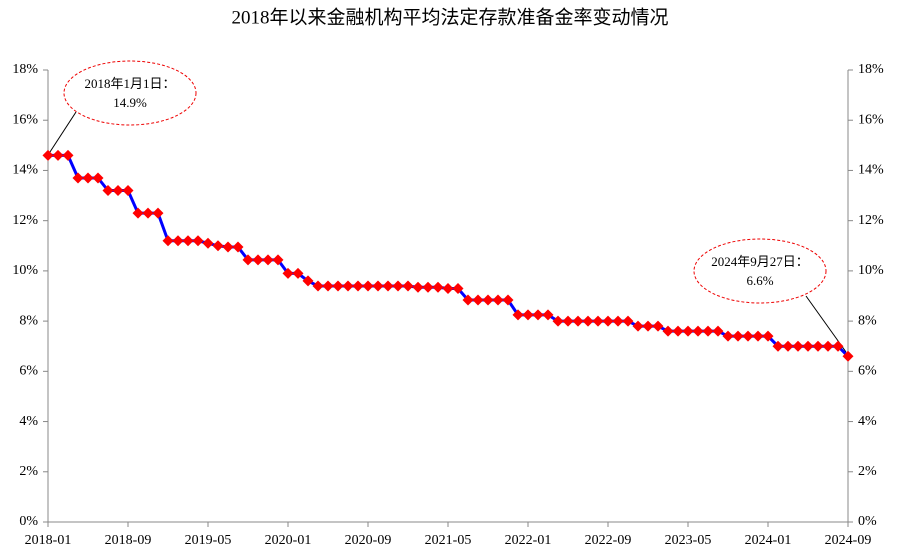  I want to click on x-tick-label: 2024-09, so click(848, 540).